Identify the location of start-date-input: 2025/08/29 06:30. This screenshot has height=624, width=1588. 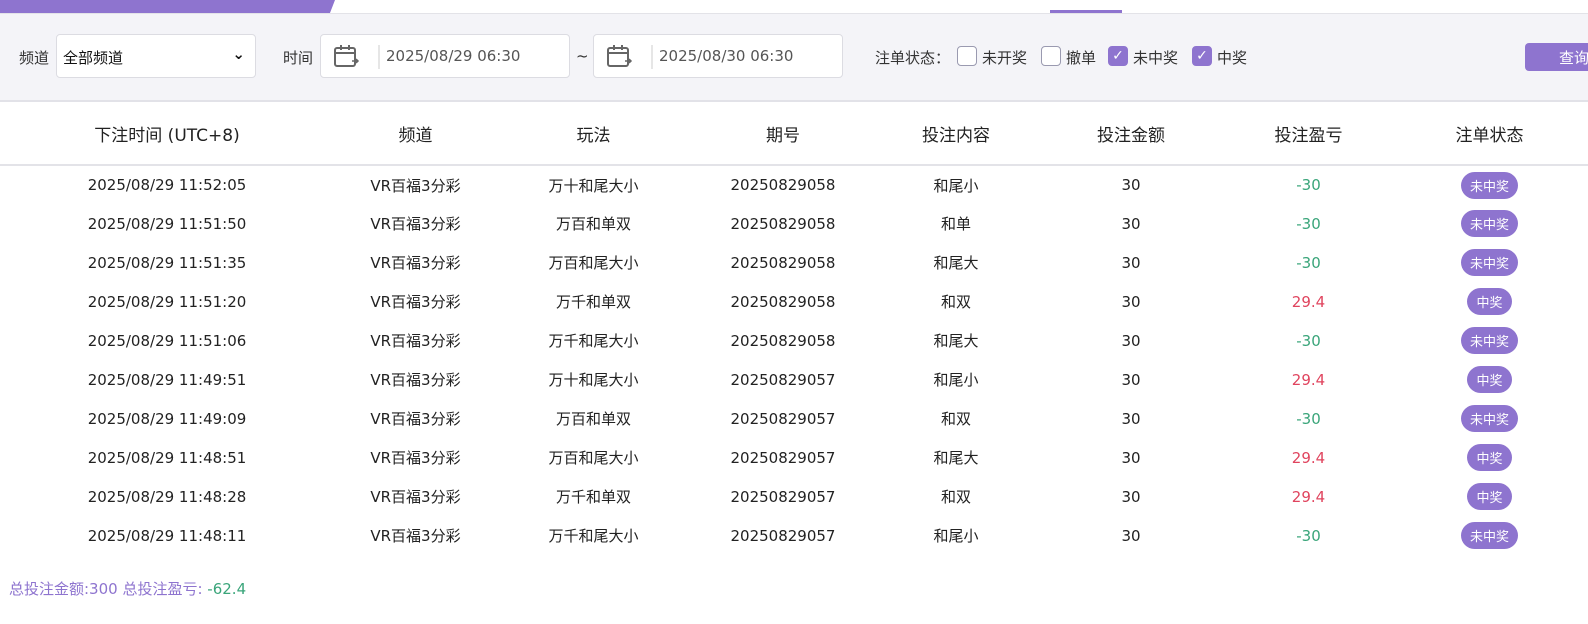
(445, 56).